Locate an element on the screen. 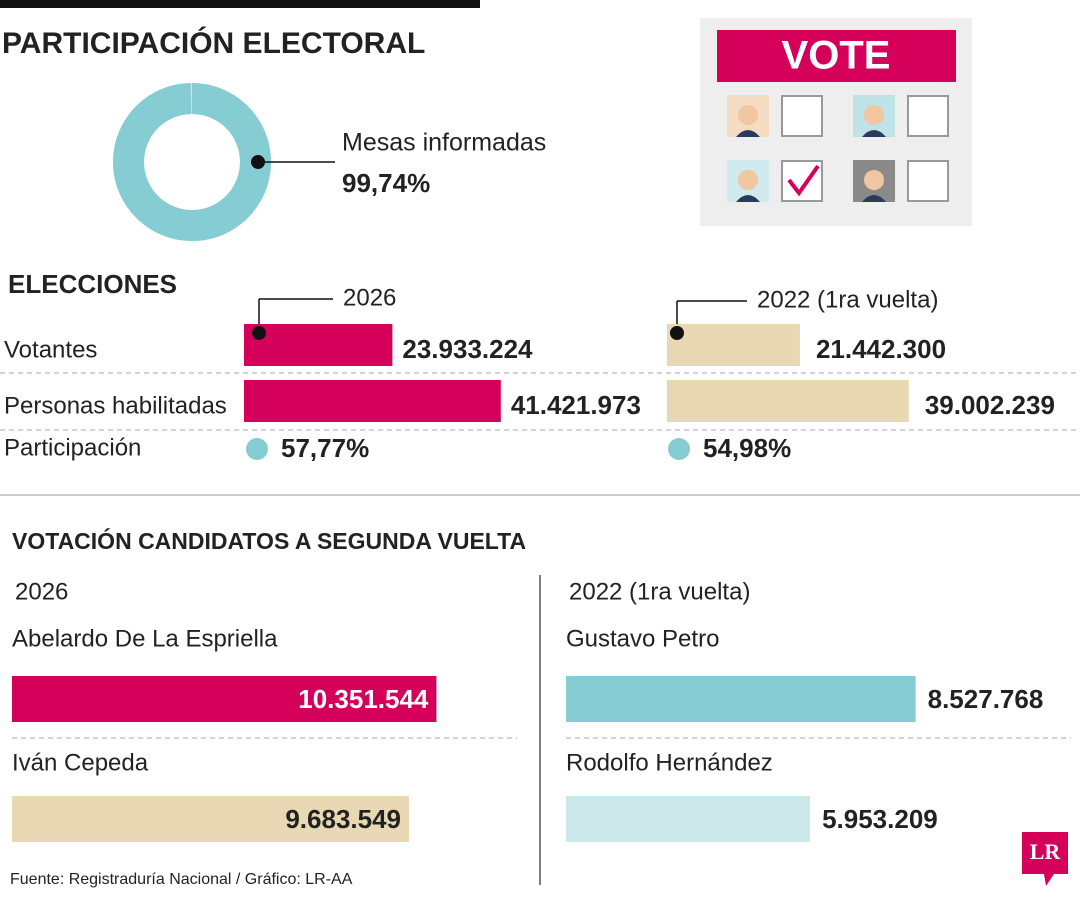 The width and height of the screenshot is (1080, 900). legend-label: 2022 (1ra vuelta) is located at coordinates (847, 299).